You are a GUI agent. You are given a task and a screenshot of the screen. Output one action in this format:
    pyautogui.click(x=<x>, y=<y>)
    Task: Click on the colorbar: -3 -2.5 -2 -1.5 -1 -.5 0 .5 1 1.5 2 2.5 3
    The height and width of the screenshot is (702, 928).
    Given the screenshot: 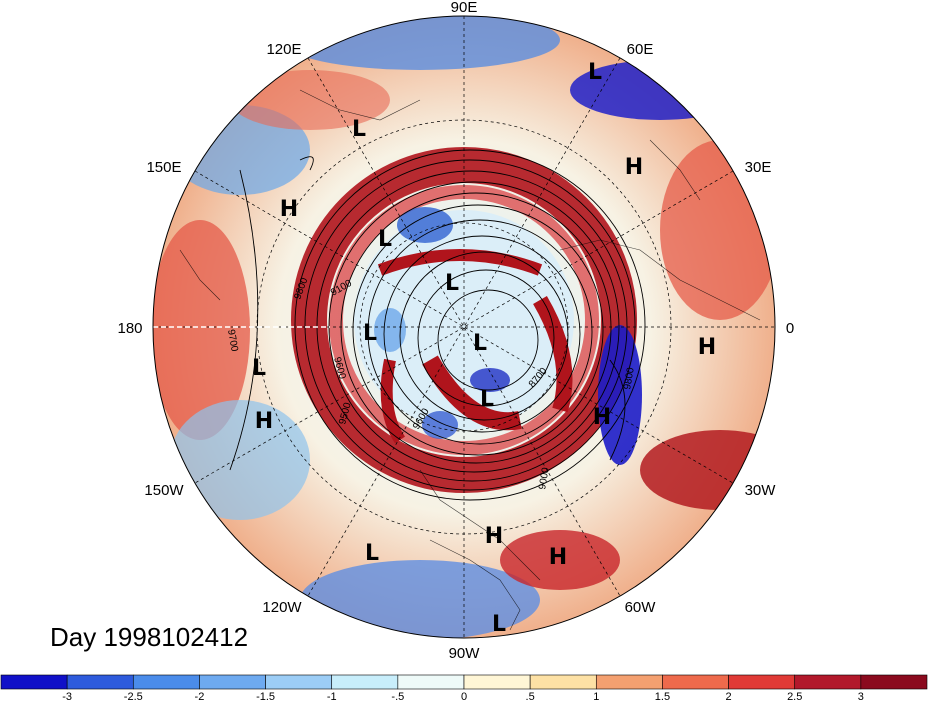 What is the action you would take?
    pyautogui.click(x=464, y=688)
    